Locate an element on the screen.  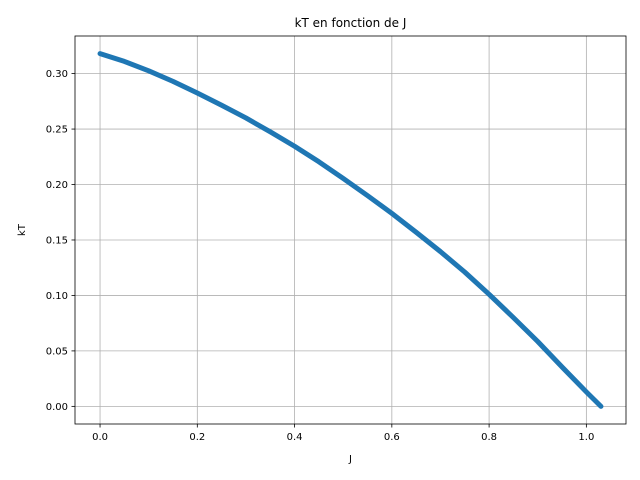
y-axis-label: kT is located at coordinates (22, 229).